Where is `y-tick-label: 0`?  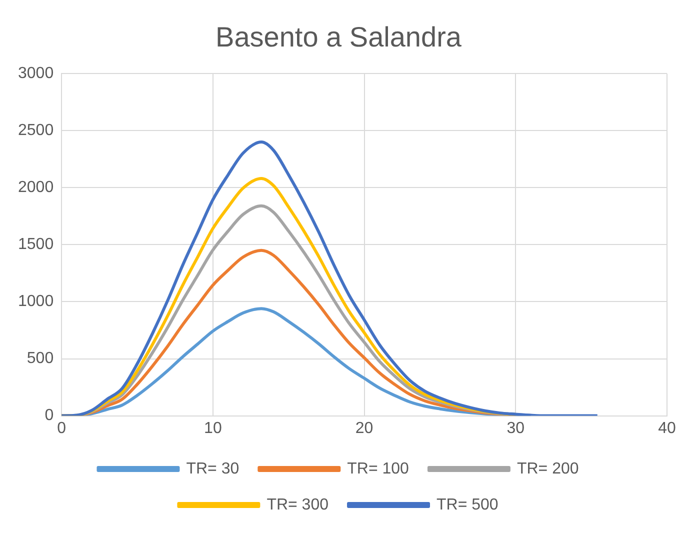 y-tick-label: 0 is located at coordinates (49, 415).